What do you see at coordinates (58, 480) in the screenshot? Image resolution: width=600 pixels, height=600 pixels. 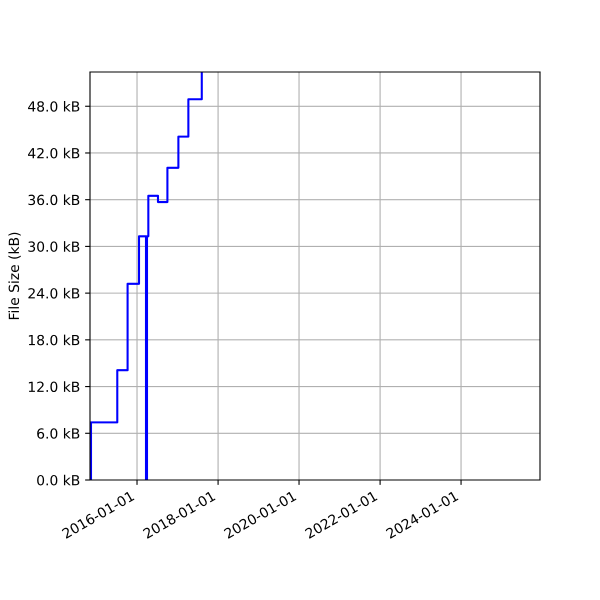 I see `y-tick-label: 0.0 kB` at bounding box center [58, 480].